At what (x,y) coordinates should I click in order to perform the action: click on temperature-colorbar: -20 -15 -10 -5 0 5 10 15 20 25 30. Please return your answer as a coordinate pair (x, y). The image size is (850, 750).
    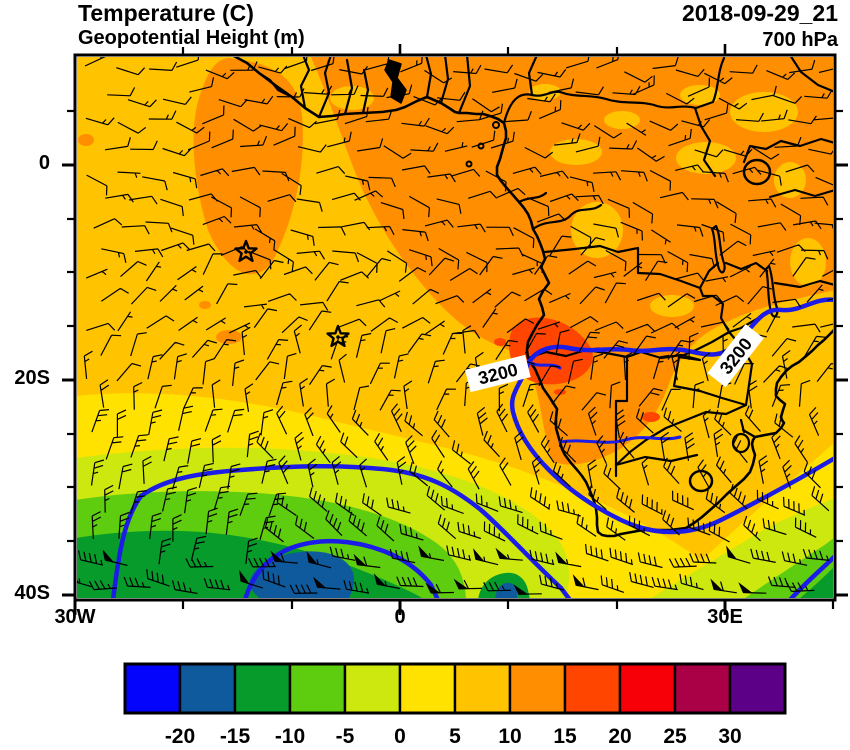
    Looking at the image, I should click on (455, 705).